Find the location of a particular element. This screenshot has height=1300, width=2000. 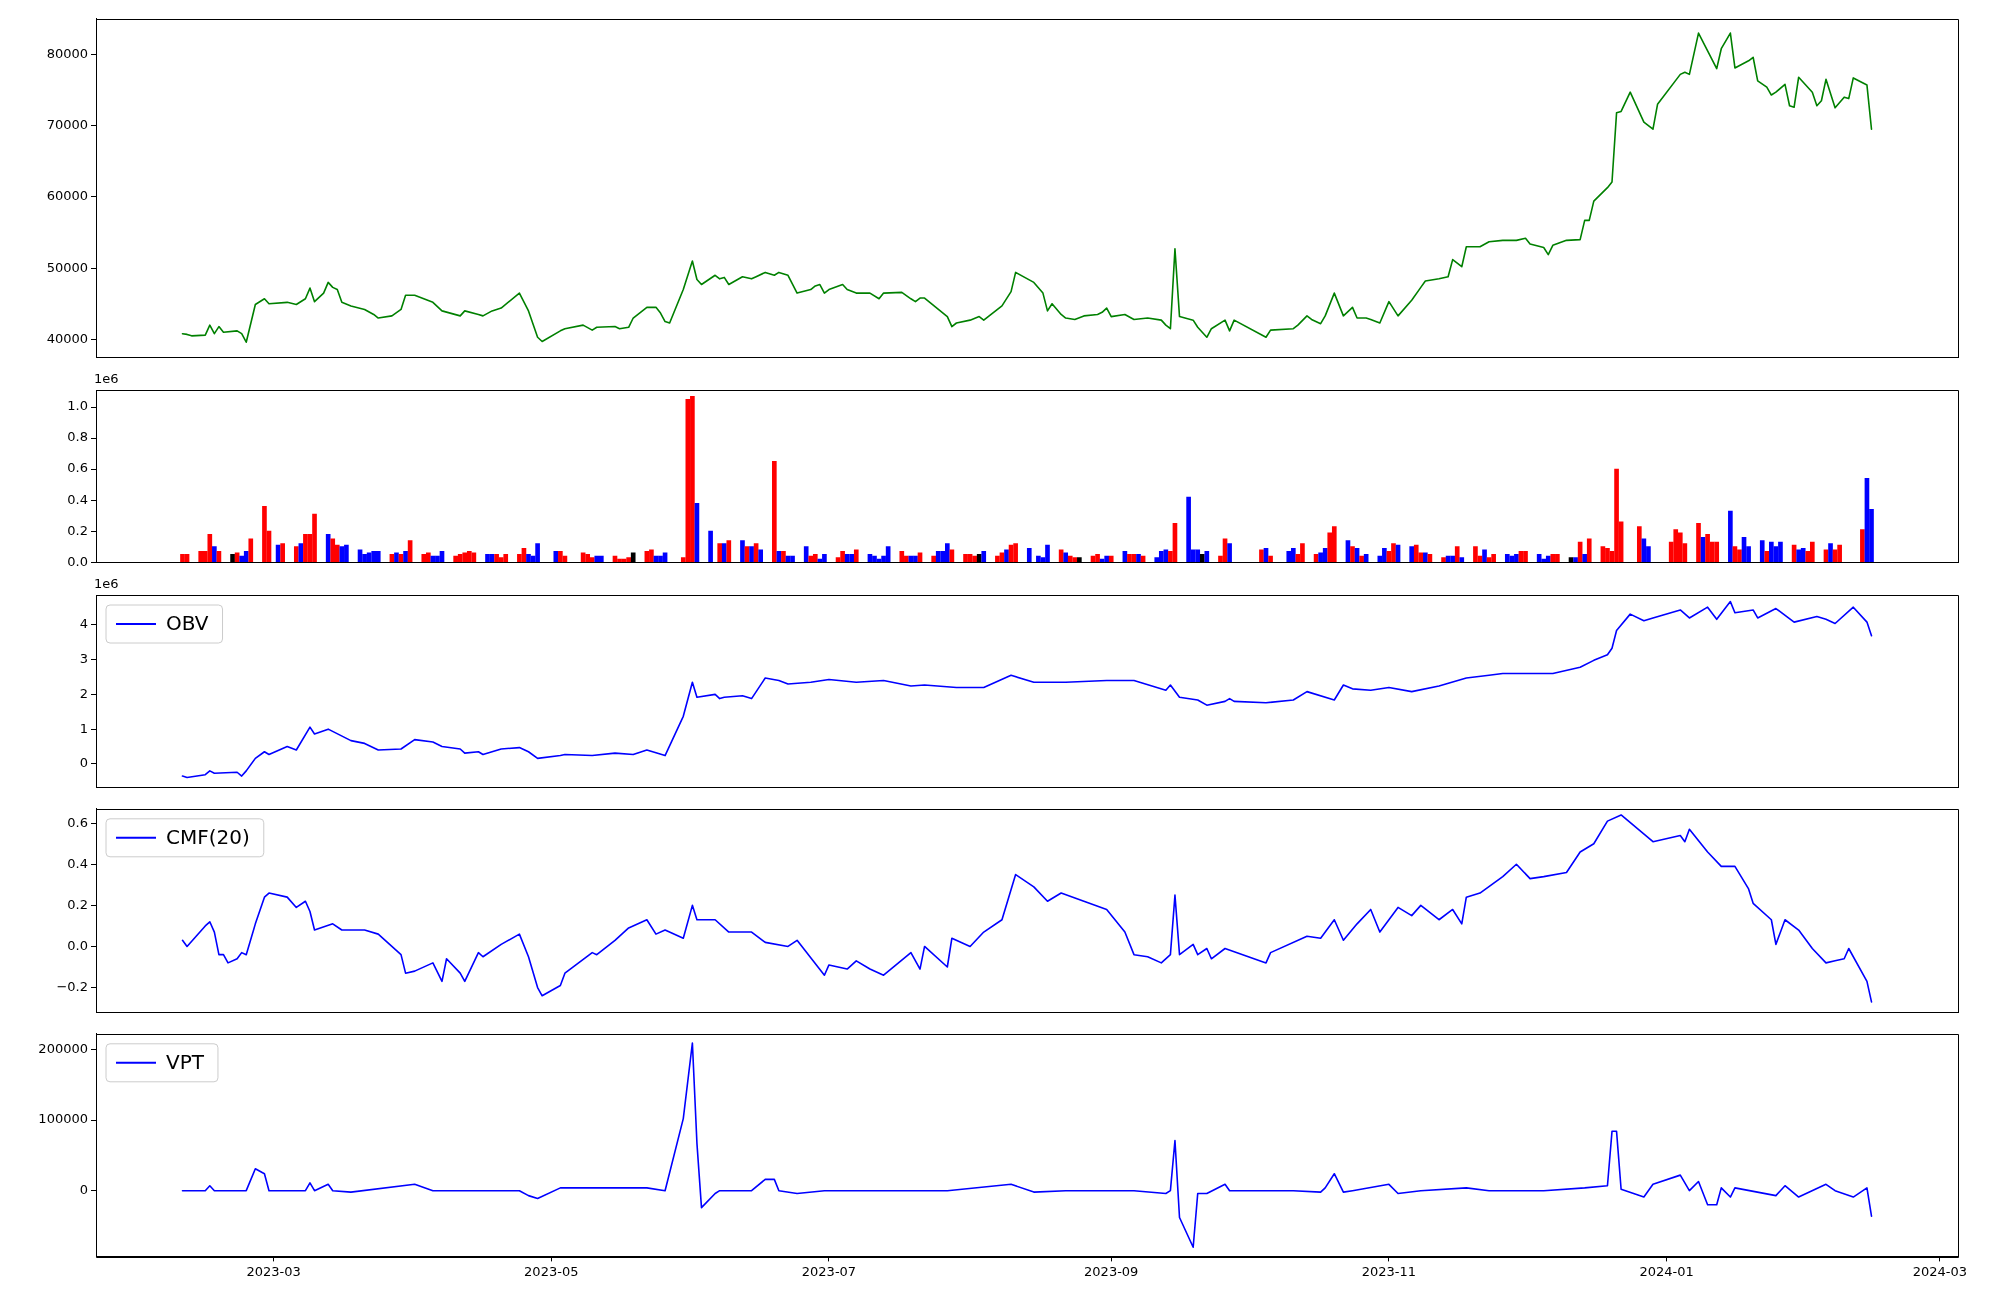

y-tick-label: 200000 is located at coordinates (63, 1048).